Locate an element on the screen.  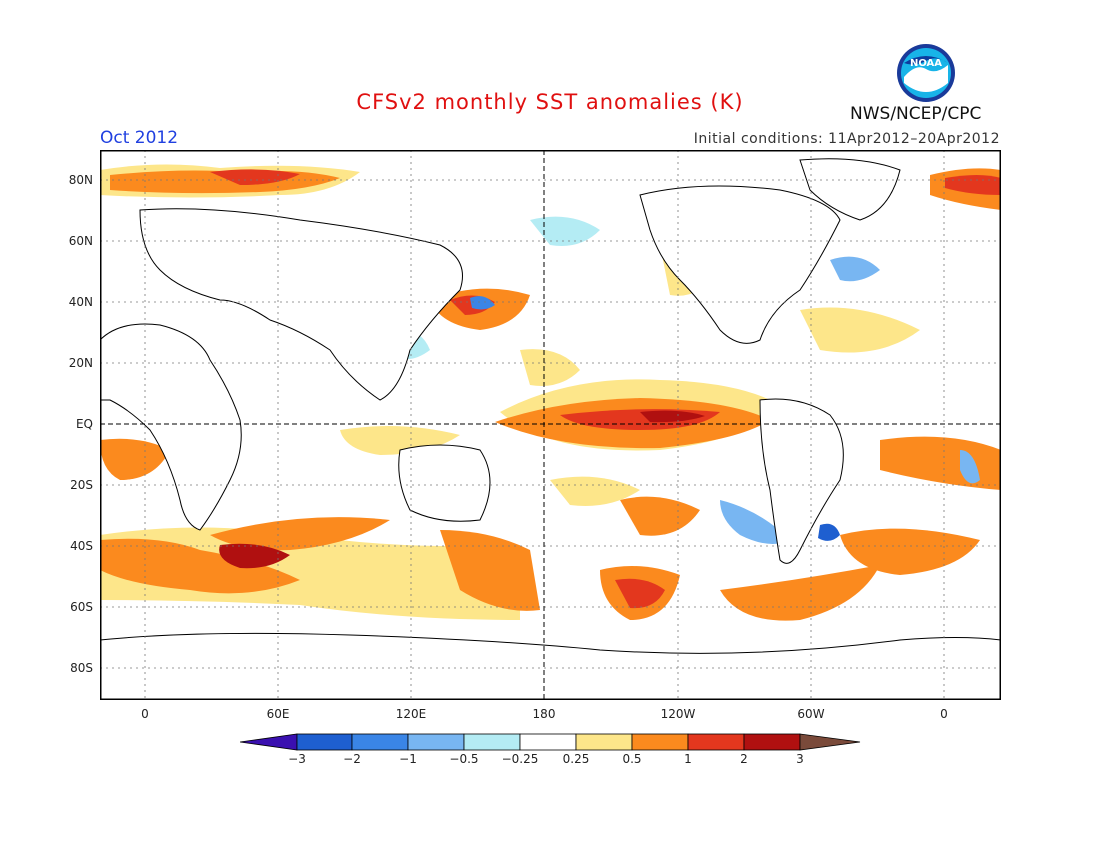
greenland is located at coordinates (850, 189).